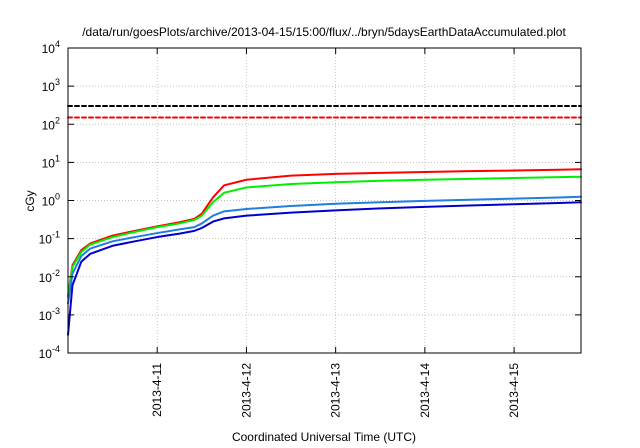 The height and width of the screenshot is (448, 640). What do you see at coordinates (30, 200) in the screenshot?
I see `y-axis-label: cGy` at bounding box center [30, 200].